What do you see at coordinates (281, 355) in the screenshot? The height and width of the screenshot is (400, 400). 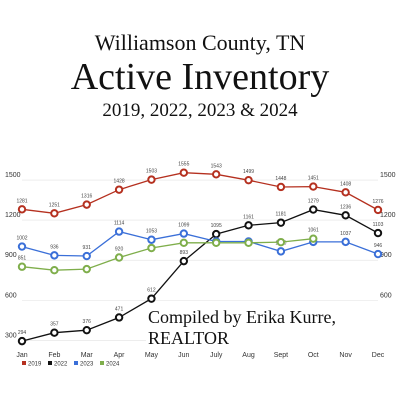 I see `x-tick-Sept: Sept` at bounding box center [281, 355].